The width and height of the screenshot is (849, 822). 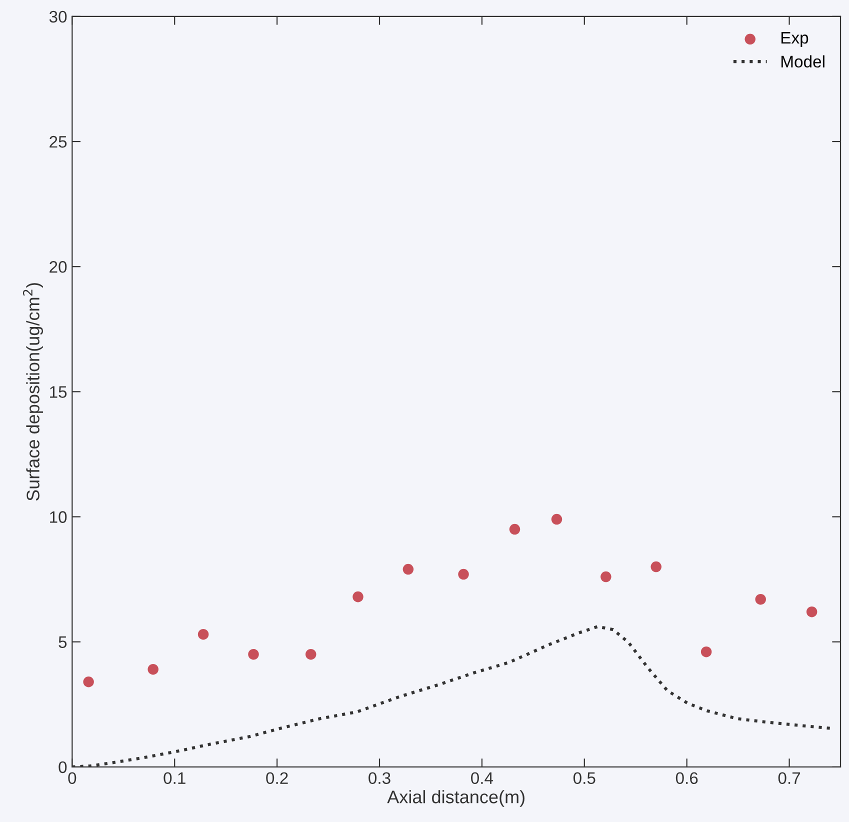 What do you see at coordinates (58, 392) in the screenshot?
I see `y-tick-label: 15` at bounding box center [58, 392].